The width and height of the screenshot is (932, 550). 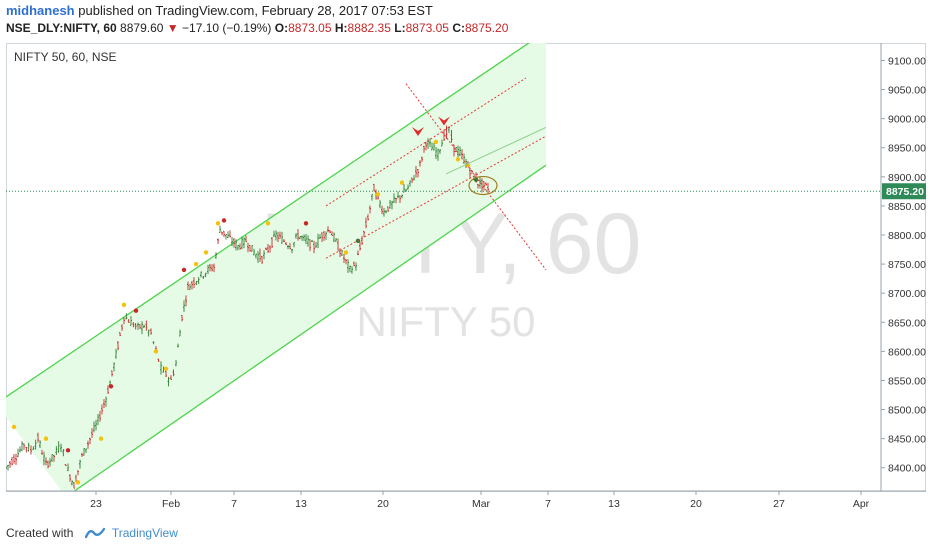 I want to click on y-tick-label: 8950.00, so click(x=907, y=149).